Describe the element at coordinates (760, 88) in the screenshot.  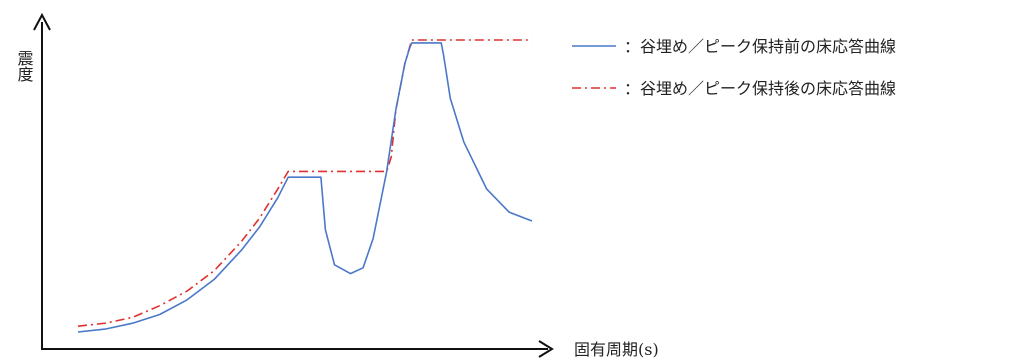
I see `legend-label-2: ：谷埋め／ピーク保持後の床応答曲線` at that location.